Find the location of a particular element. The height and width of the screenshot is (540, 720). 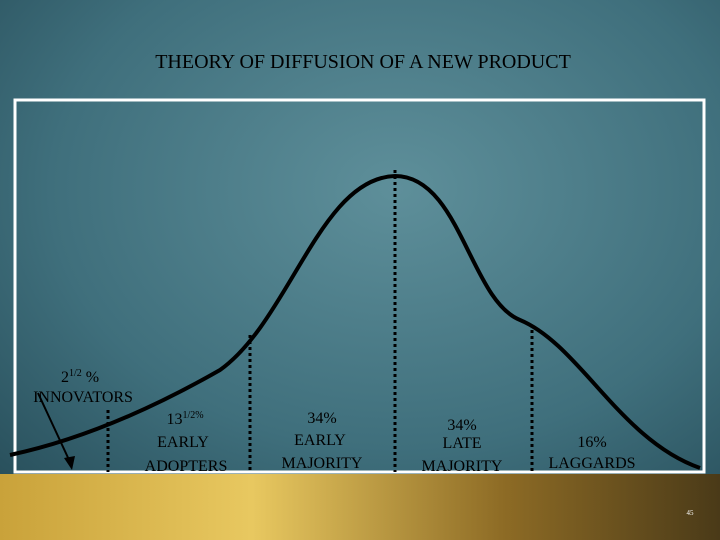

share: 131/2% is located at coordinates (184, 419).